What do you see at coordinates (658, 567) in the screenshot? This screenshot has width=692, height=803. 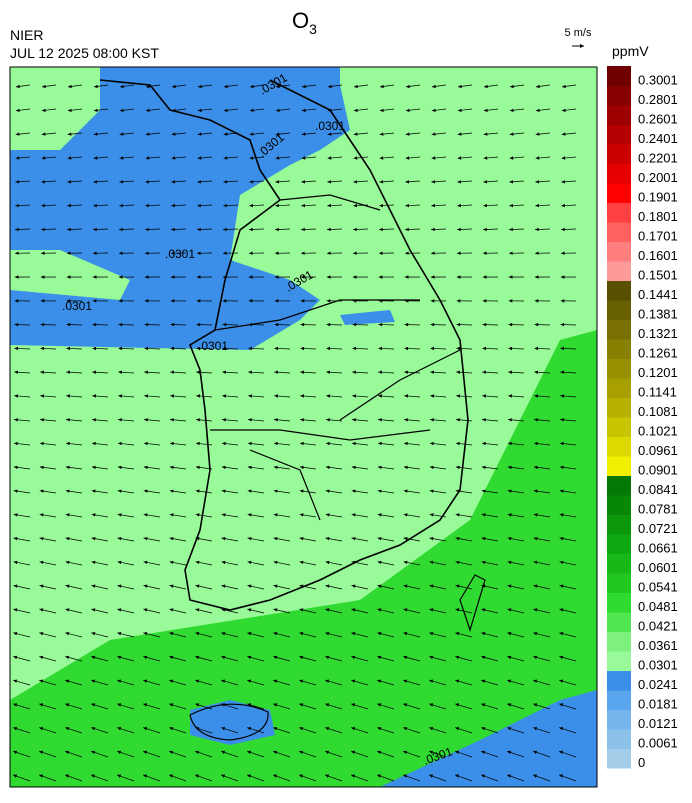 I see `colorbar-tick-label: 0.0601` at bounding box center [658, 567].